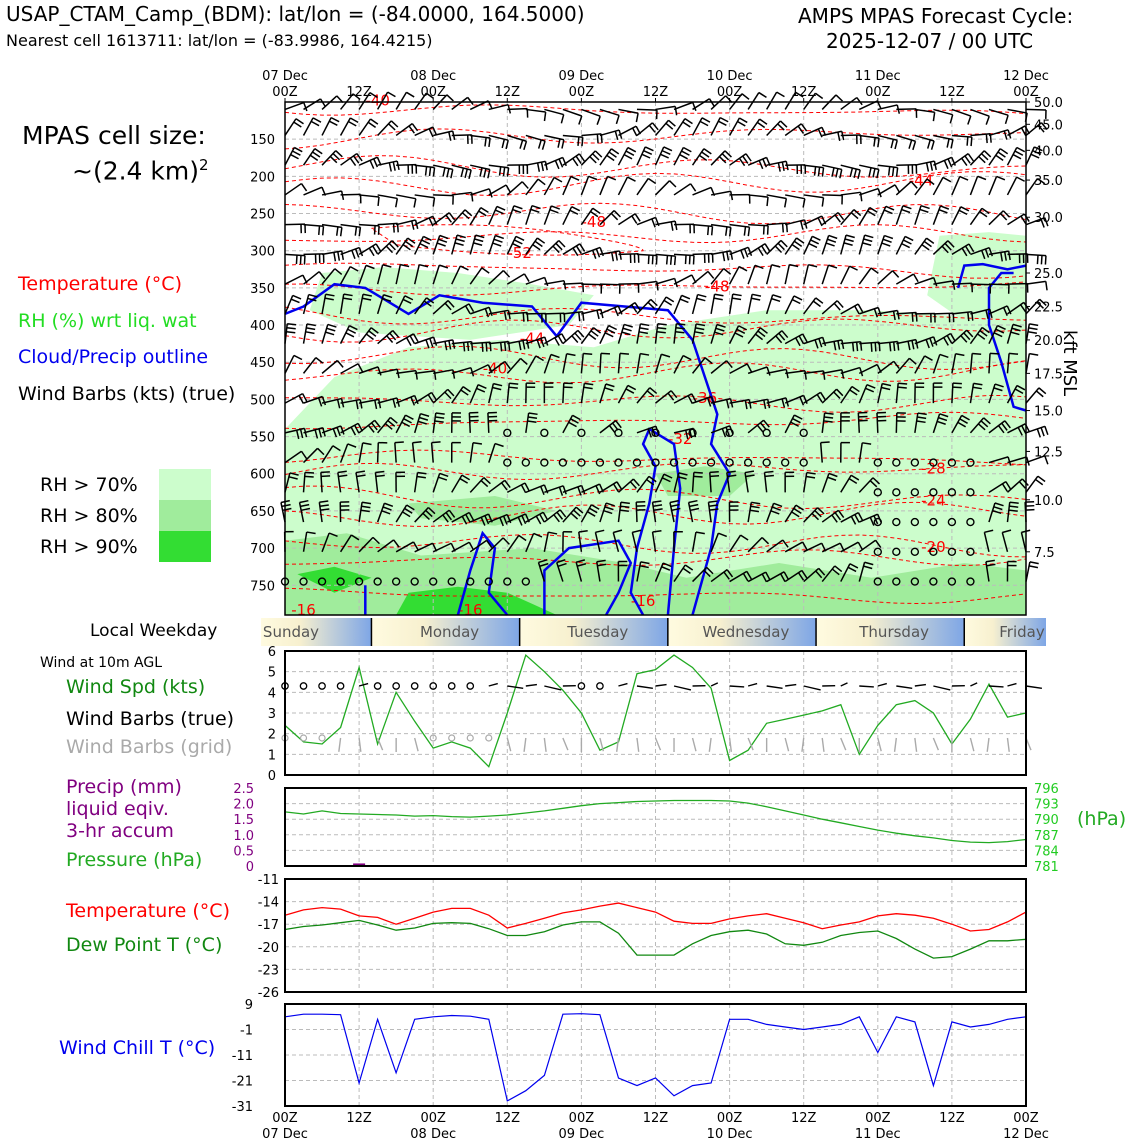 The height and width of the screenshot is (1140, 1140). What do you see at coordinates (262, 512) in the screenshot?
I see `pressure-level-label: 650` at bounding box center [262, 512].